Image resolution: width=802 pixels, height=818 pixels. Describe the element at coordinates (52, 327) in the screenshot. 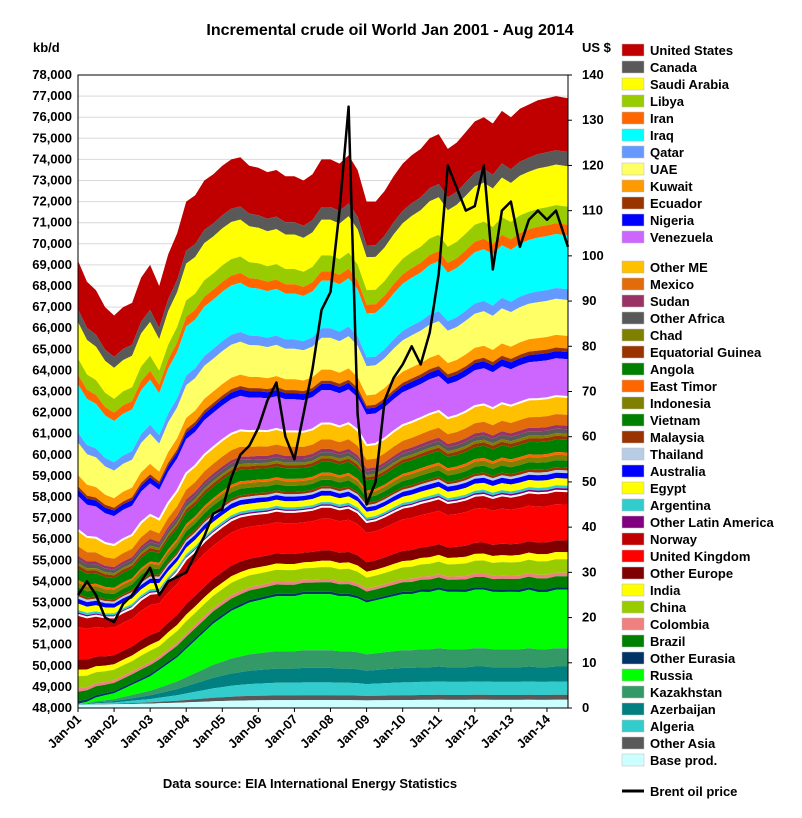

I see `left-tick-label: 66,000` at that location.